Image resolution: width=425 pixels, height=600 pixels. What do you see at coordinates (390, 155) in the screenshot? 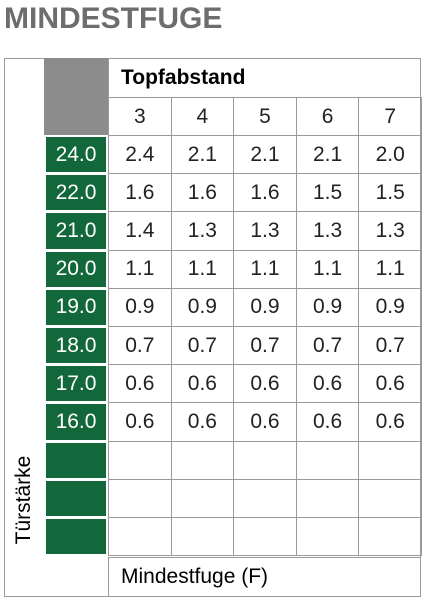
I see `data-cell: 2.0` at bounding box center [390, 155].